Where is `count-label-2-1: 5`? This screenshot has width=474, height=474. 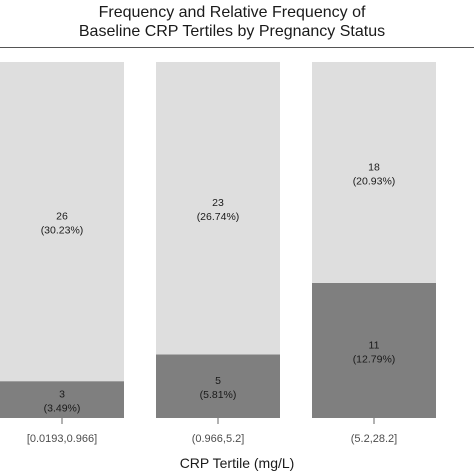 count-label-2-1: 5 is located at coordinates (218, 381).